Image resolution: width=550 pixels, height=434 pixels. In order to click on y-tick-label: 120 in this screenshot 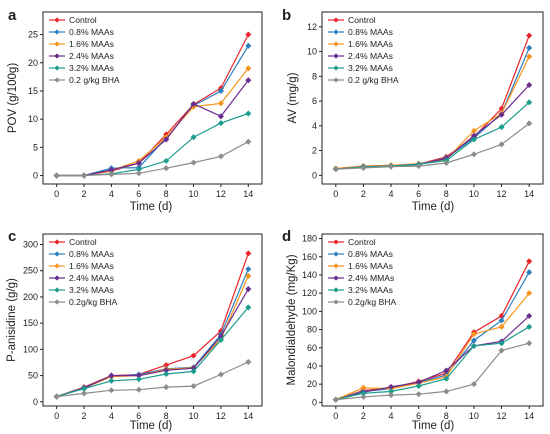, I will do `click(309, 293)`.